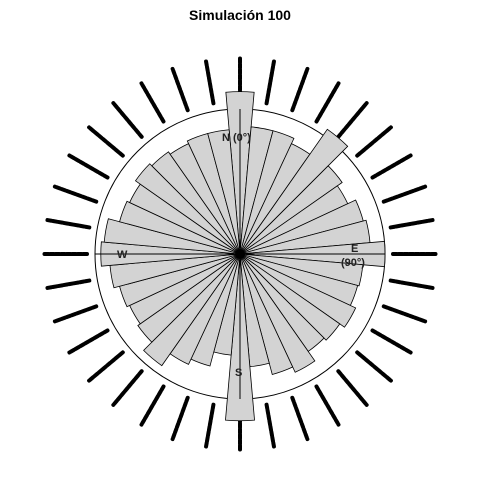 This screenshot has width=480, height=480. Describe the element at coordinates (353, 263) in the screenshot. I see `east-degree-label: (90°)` at that location.